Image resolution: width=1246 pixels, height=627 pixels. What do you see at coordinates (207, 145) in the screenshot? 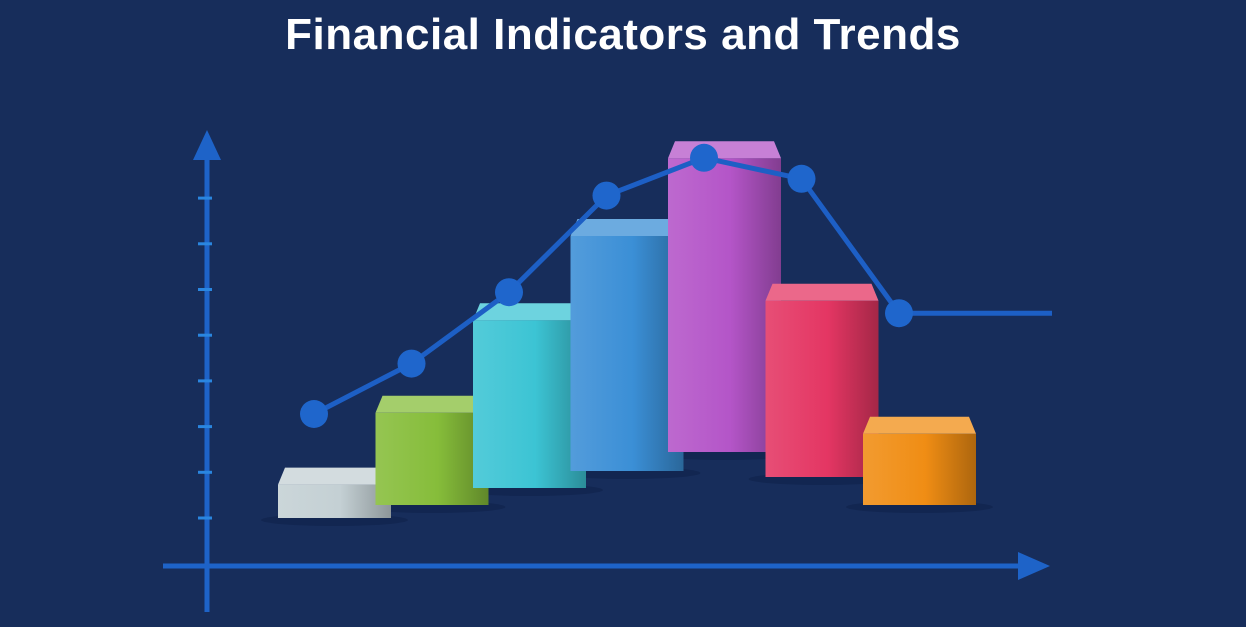
I see `y-axis-arrow` at bounding box center [207, 145].